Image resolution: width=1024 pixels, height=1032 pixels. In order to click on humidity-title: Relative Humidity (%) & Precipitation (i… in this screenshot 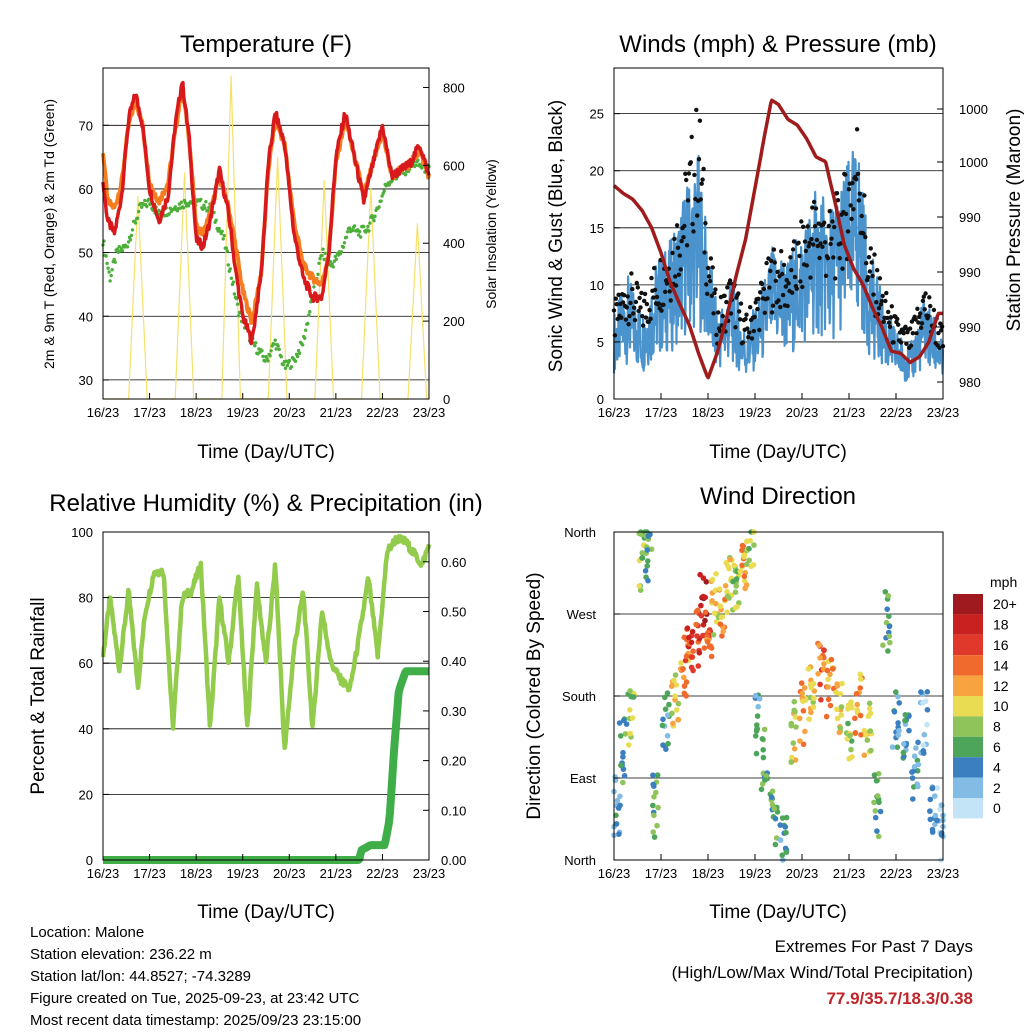, I will do `click(265, 503)`.